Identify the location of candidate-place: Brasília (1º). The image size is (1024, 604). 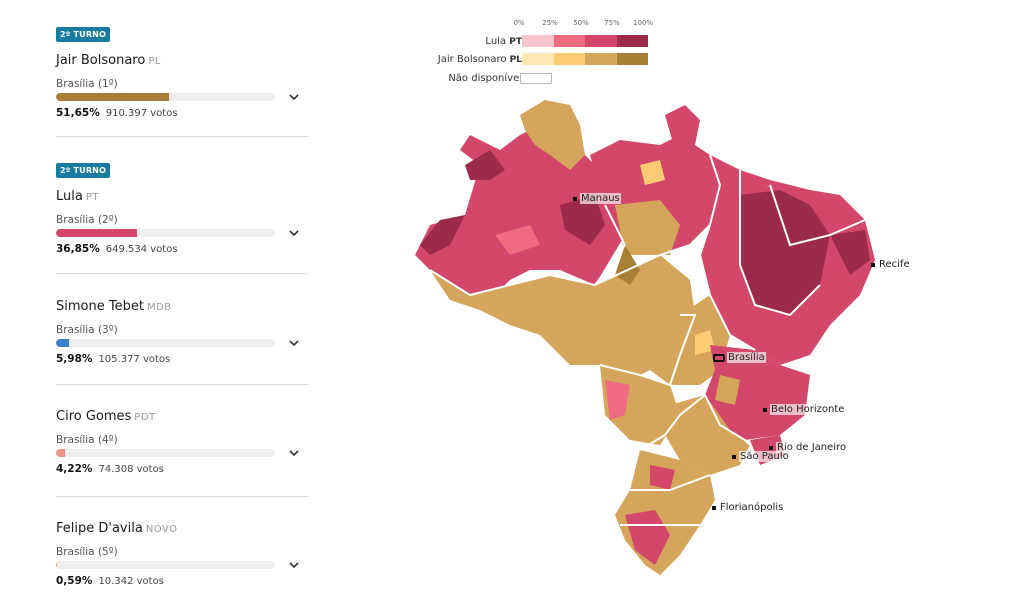
(87, 84).